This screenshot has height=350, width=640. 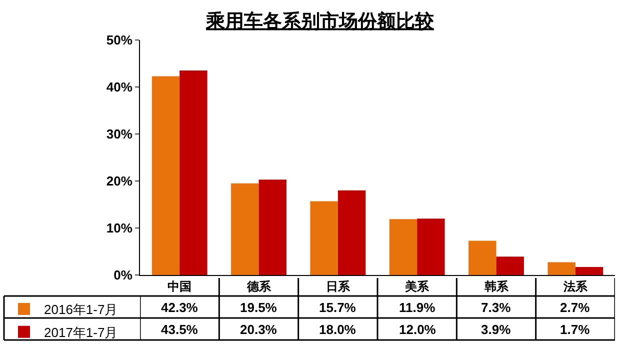 What do you see at coordinates (119, 40) in the screenshot?
I see `y-tick-label: 50%` at bounding box center [119, 40].